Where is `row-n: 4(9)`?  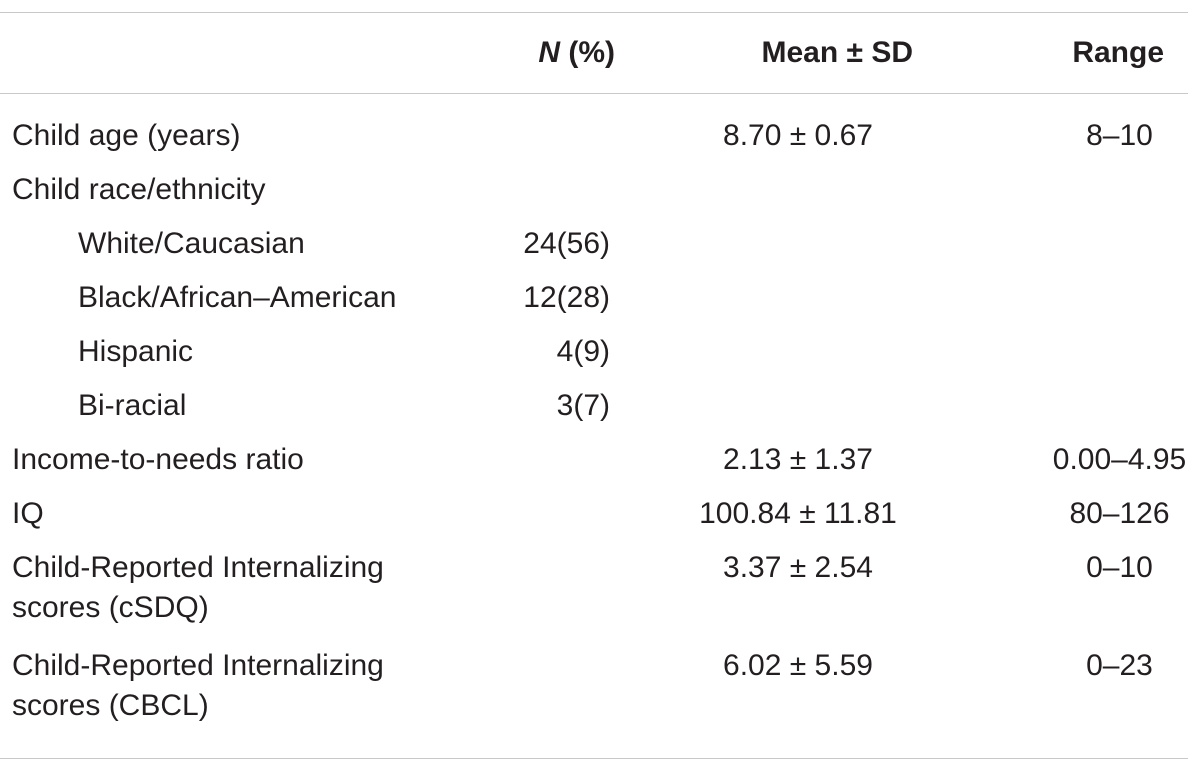
row-n: 4(9) is located at coordinates (583, 351).